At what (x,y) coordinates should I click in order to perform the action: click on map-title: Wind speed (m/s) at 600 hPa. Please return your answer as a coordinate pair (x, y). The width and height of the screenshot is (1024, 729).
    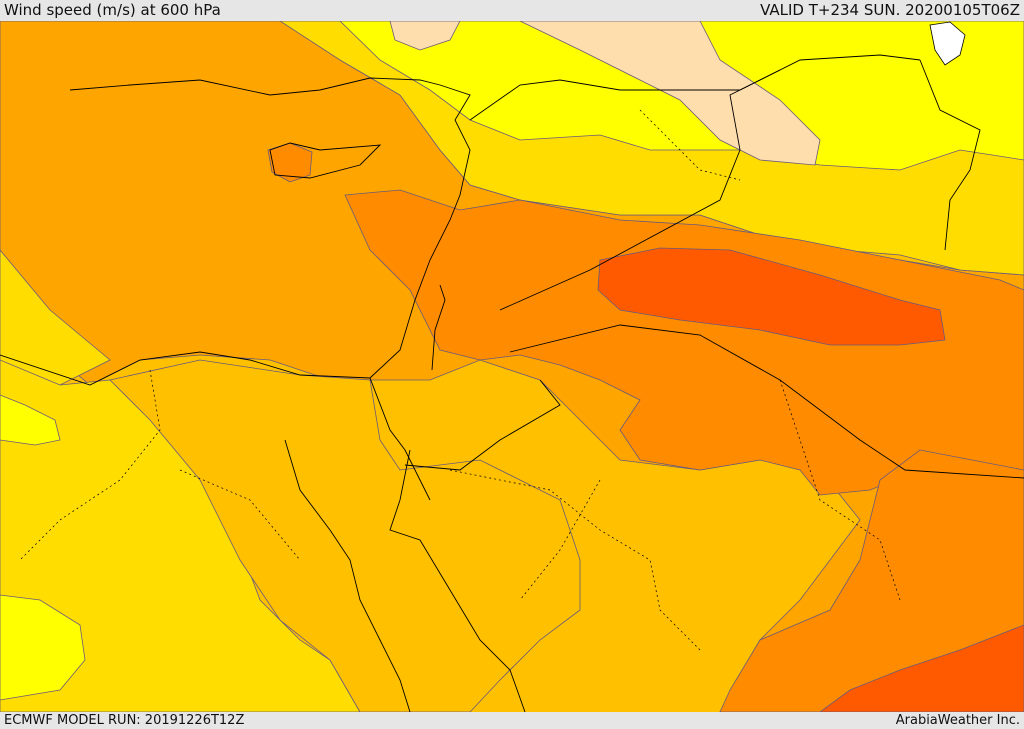
    Looking at the image, I should click on (112, 10).